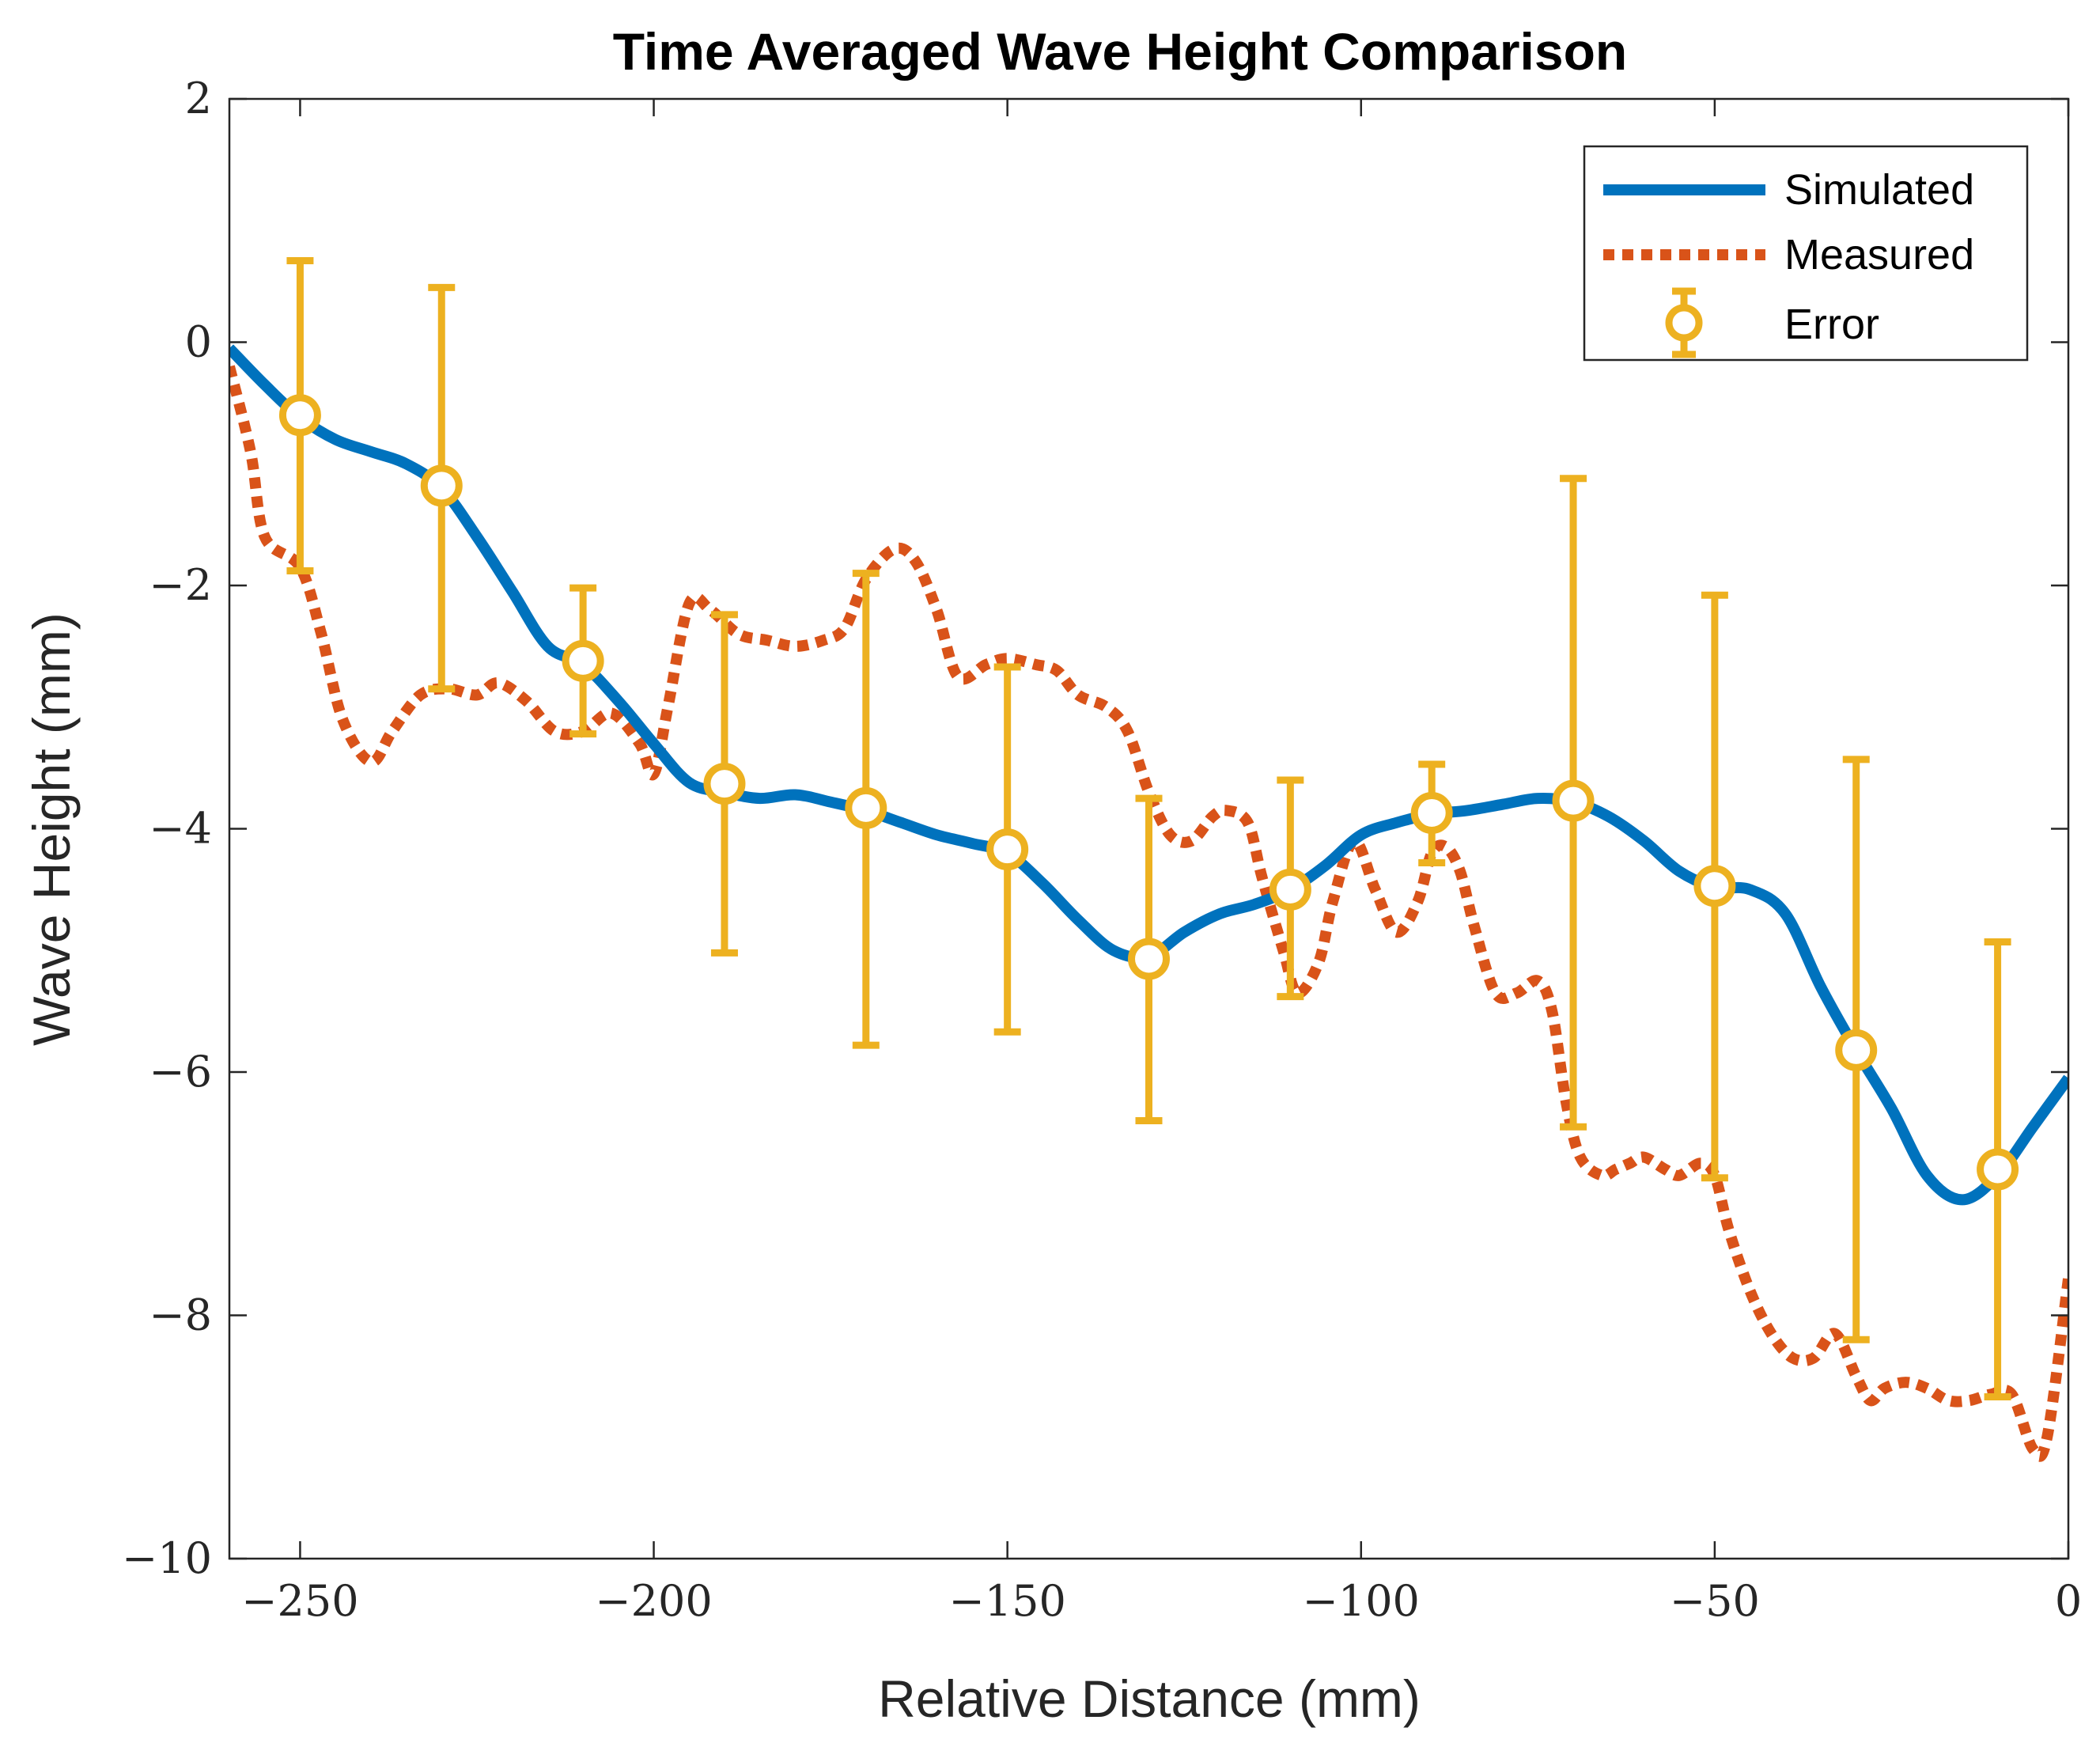 The width and height of the screenshot is (2100, 1758). What do you see at coordinates (1120, 52) in the screenshot?
I see `chart-title: Time Averaged Wave Height Comparison` at bounding box center [1120, 52].